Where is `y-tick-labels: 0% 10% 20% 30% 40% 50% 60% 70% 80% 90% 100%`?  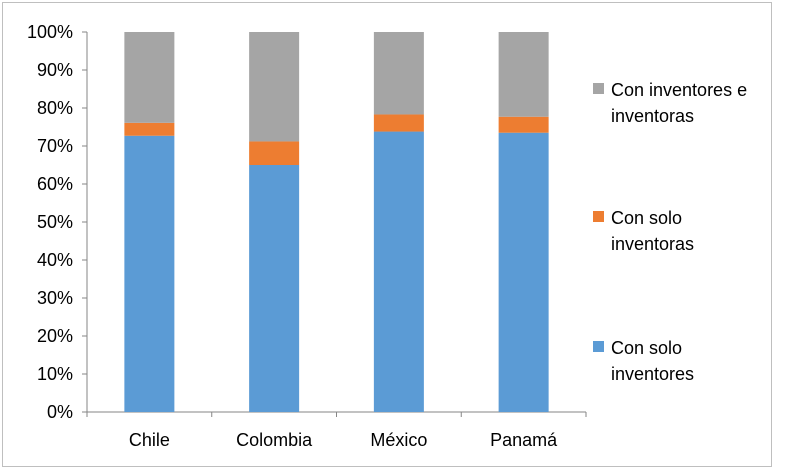
y-tick-labels: 0% 10% 20% 30% 40% 50% 60% 70% 80% 90% 100% is located at coordinates (50, 222).